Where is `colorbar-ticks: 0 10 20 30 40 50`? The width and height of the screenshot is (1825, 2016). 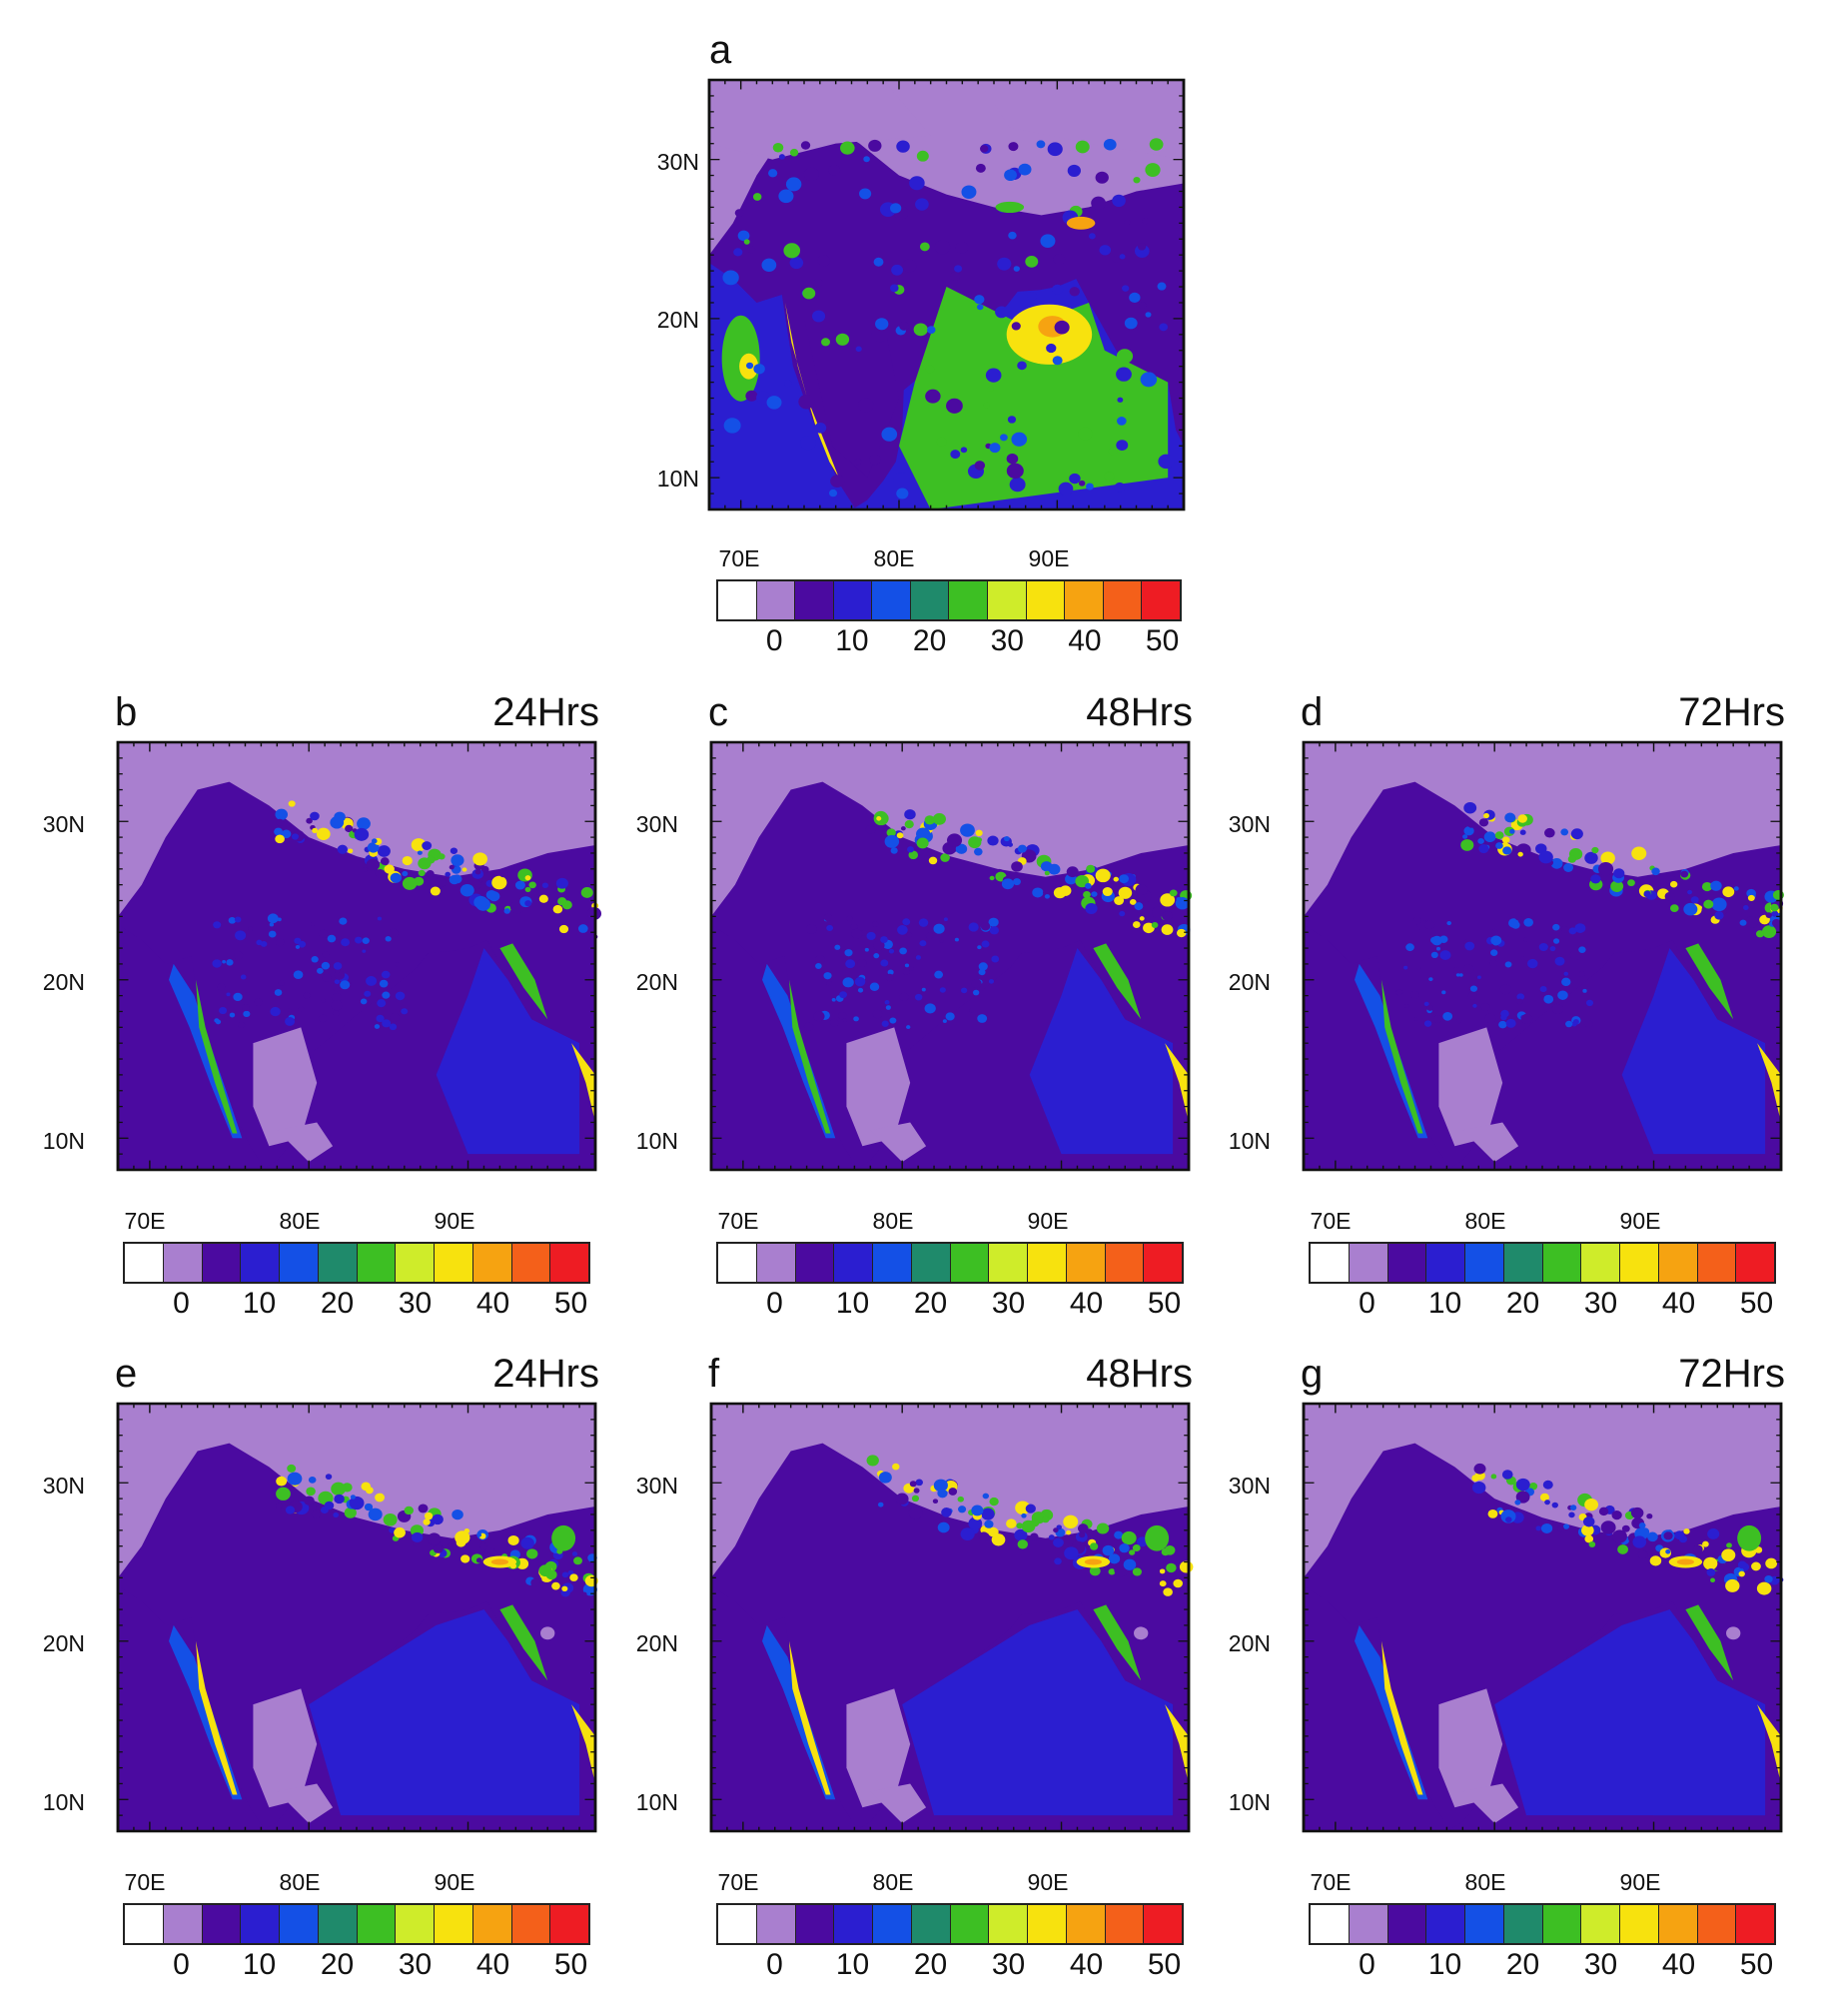
colorbar-ticks: 0 10 20 30 40 50 is located at coordinates (950, 1966).